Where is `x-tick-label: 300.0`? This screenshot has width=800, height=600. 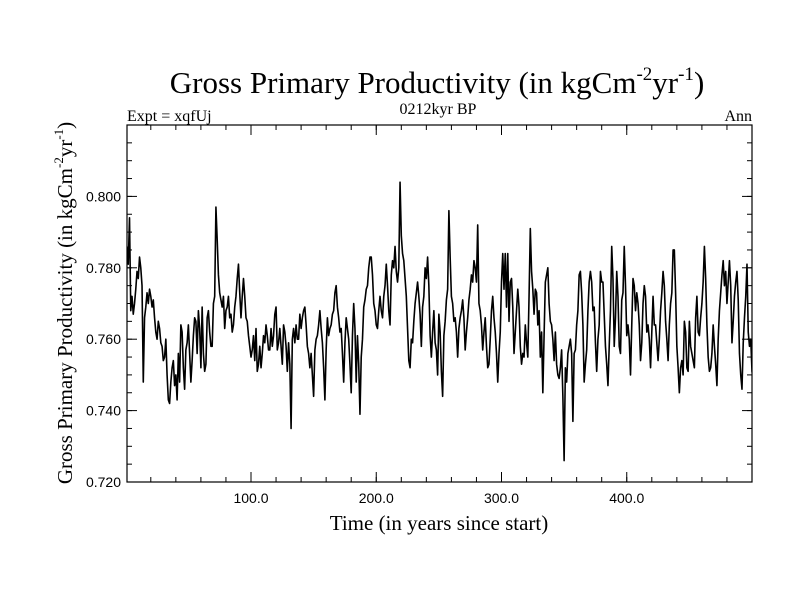 x-tick-label: 300.0 is located at coordinates (501, 498).